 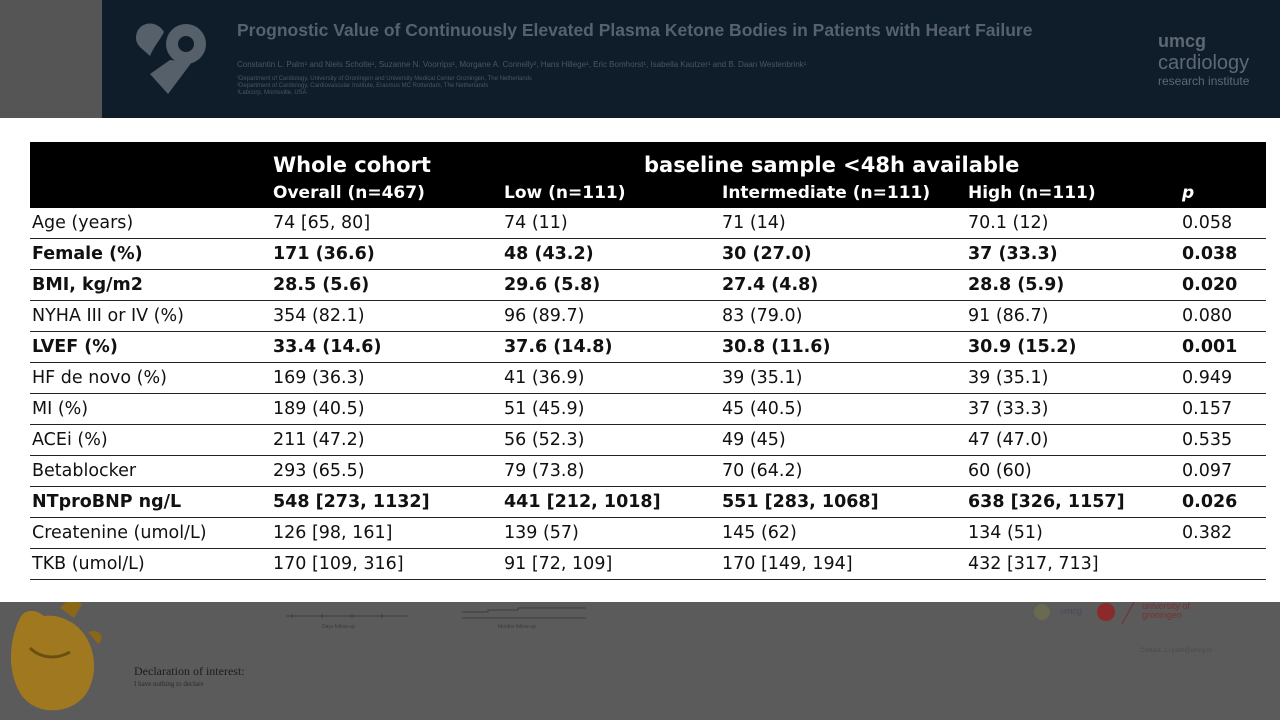 I want to click on chart-axis-label: Days follow-up, so click(x=338, y=627).